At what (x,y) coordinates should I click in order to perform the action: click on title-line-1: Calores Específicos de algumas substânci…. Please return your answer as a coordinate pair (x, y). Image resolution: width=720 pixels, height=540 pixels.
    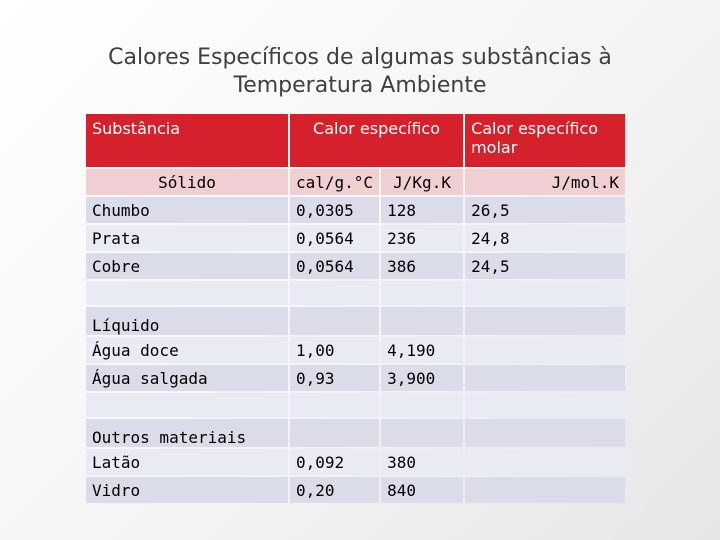
    Looking at the image, I should click on (360, 57).